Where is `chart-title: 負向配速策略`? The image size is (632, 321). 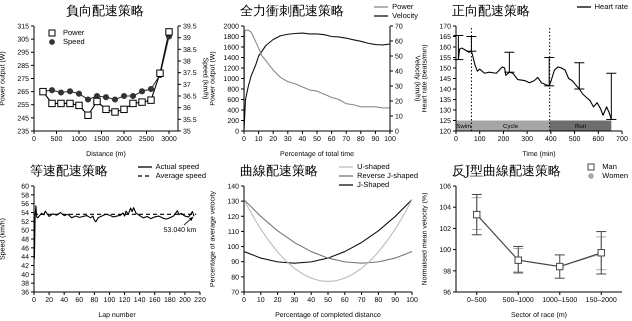
chart-title: 負向配速策略 is located at coordinates (105, 11).